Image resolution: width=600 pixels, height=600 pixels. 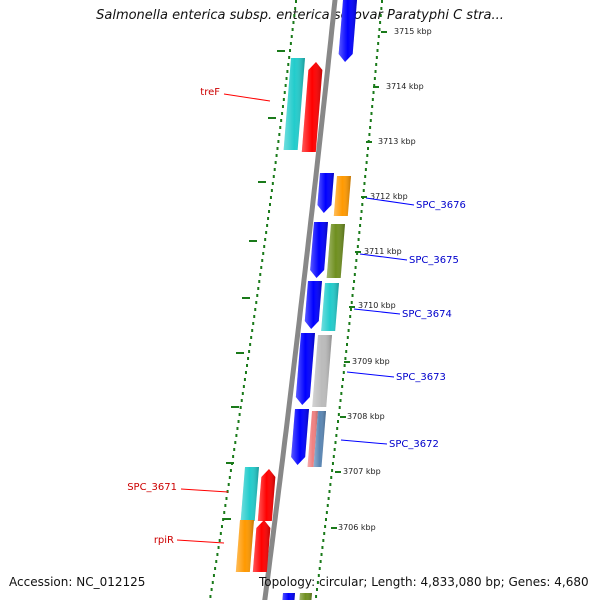 I want to click on gene-label-right: SPC_3676, so click(x=441, y=205).